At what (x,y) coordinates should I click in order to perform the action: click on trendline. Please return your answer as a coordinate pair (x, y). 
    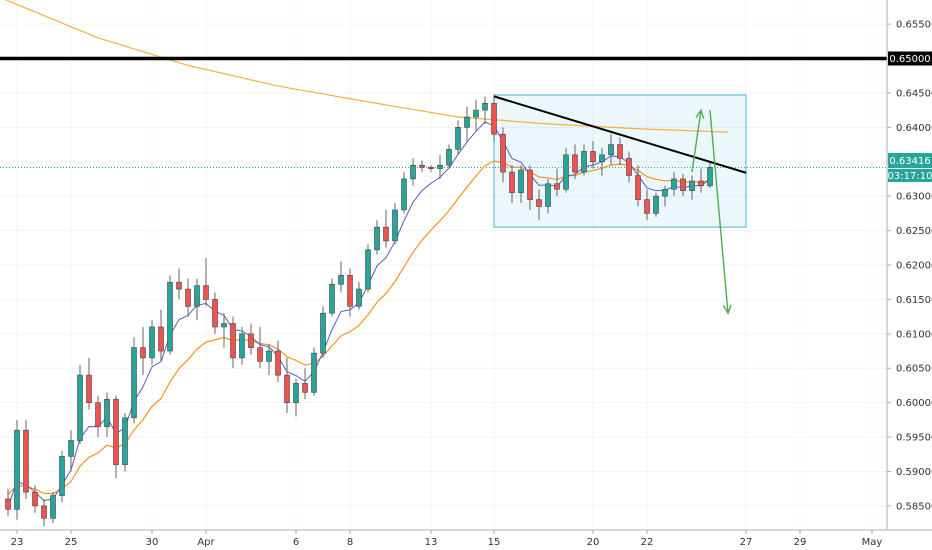
    Looking at the image, I should click on (620, 134).